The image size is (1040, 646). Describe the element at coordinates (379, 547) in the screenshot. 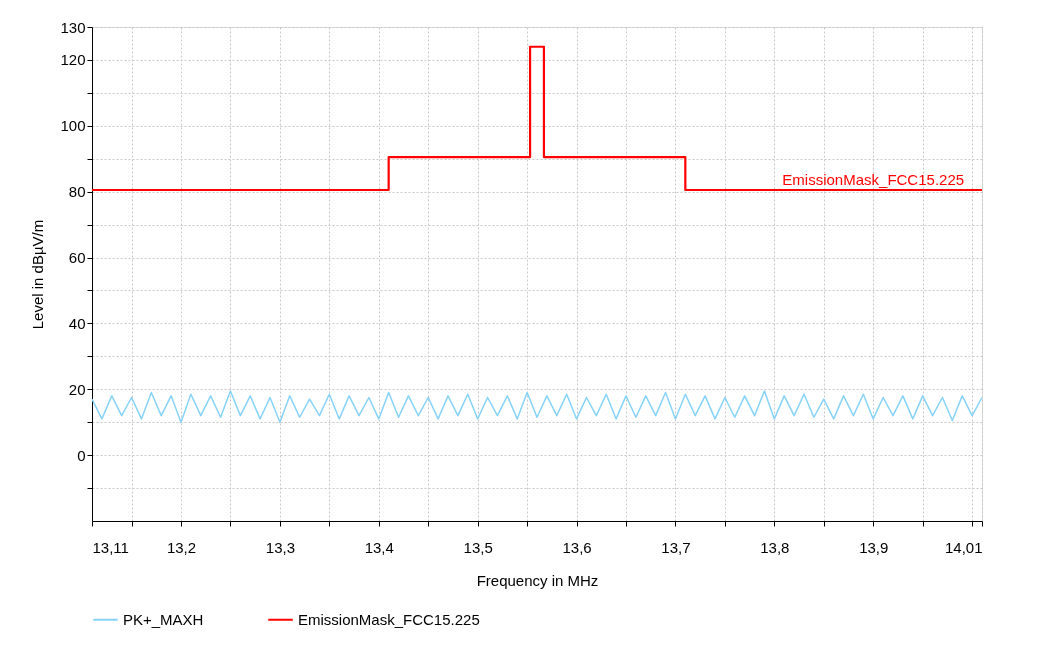

I see `x-tick-label: 13,4` at that location.